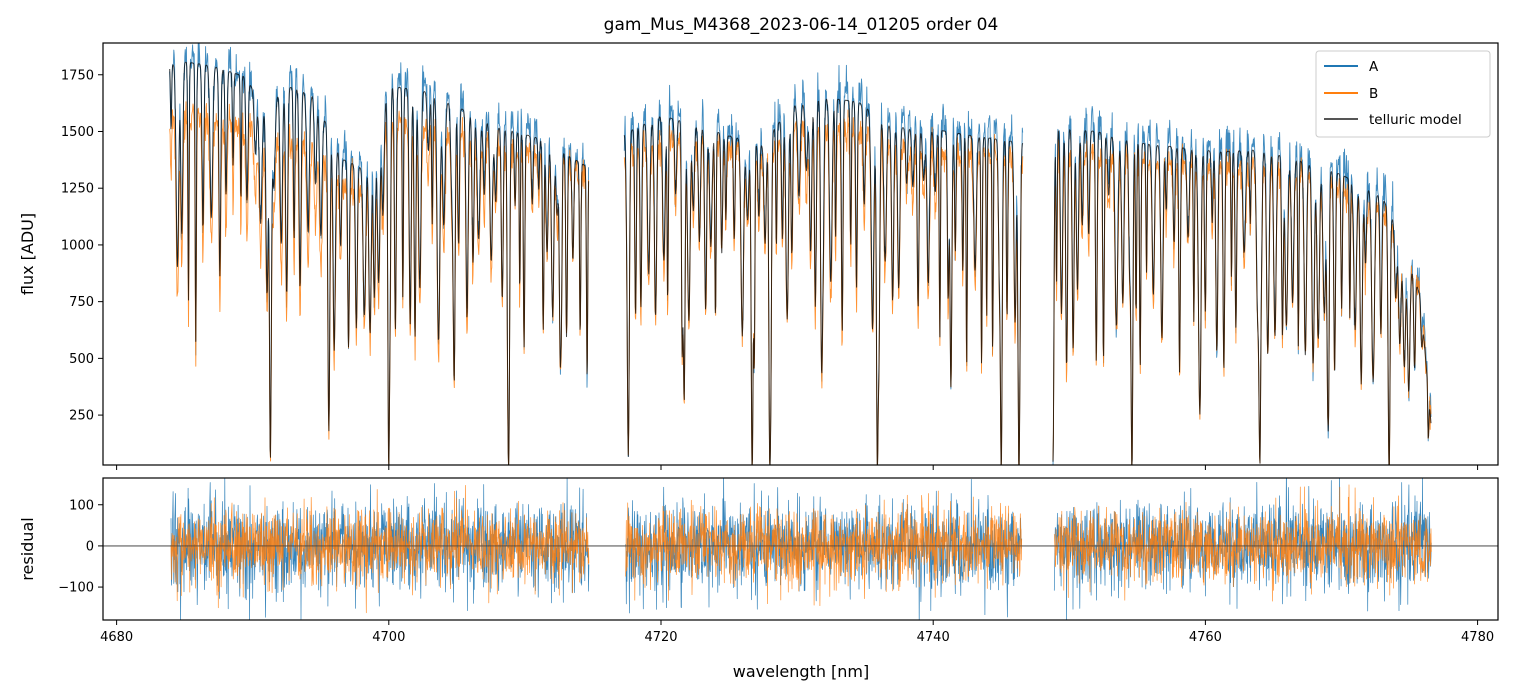 The width and height of the screenshot is (1514, 696). I want to click on flux-y-tick-label: 1750, so click(77, 75).